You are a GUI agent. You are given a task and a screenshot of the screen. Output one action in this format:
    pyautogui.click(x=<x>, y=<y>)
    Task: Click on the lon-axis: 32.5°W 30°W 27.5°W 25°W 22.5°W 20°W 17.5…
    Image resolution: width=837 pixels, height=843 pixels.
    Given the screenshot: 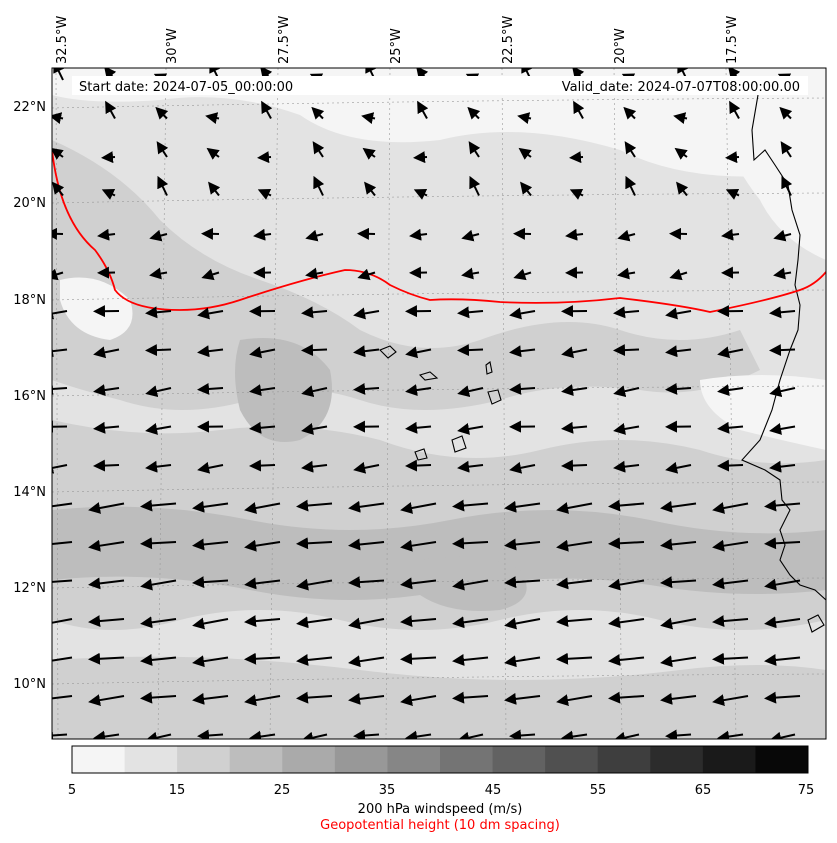 What is the action you would take?
    pyautogui.click(x=397, y=40)
    